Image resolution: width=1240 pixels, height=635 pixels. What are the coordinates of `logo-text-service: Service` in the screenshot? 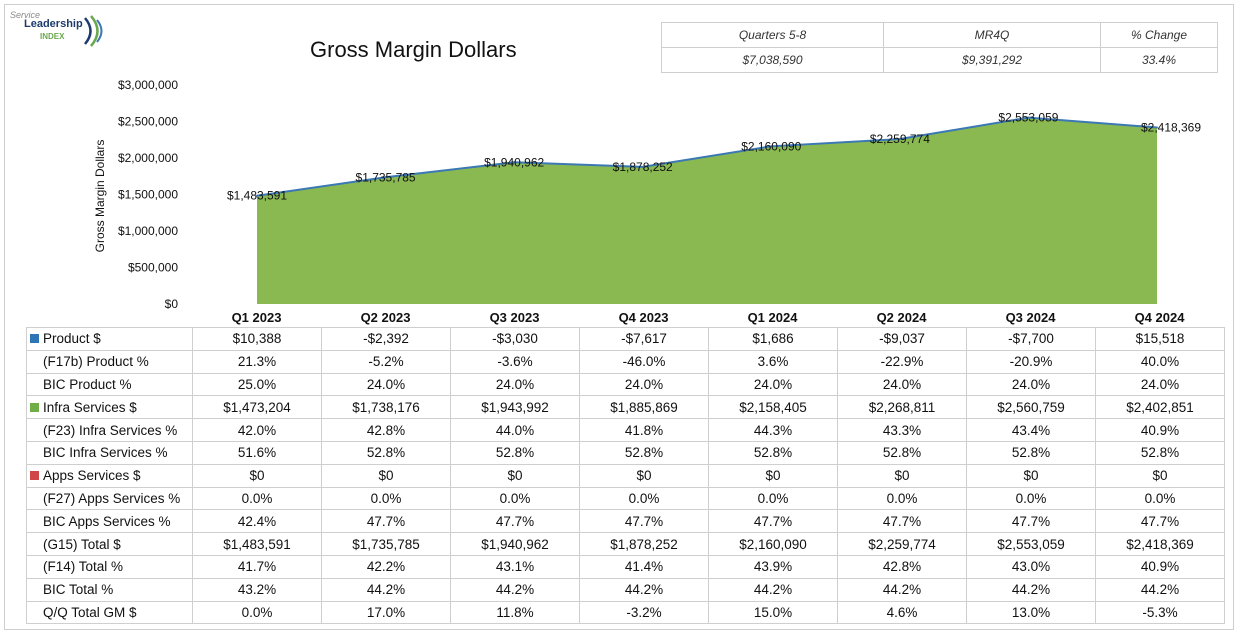 It's located at (25, 15).